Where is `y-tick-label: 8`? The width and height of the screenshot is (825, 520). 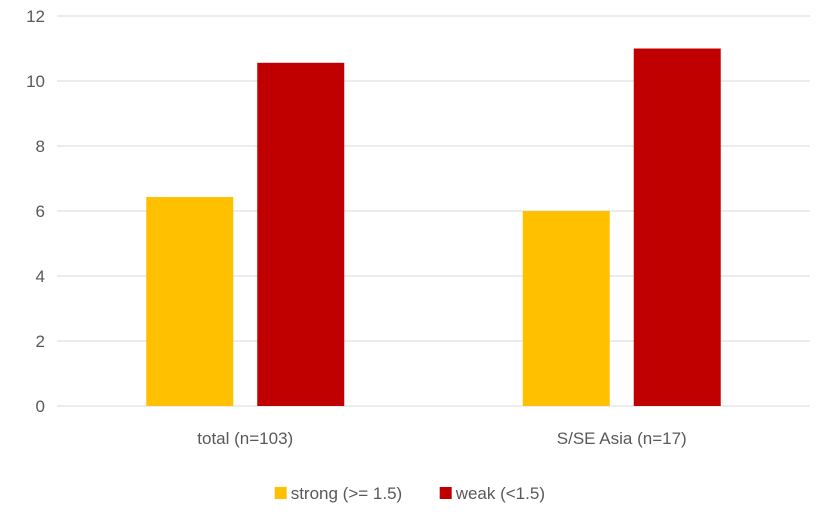 y-tick-label: 8 is located at coordinates (40, 146).